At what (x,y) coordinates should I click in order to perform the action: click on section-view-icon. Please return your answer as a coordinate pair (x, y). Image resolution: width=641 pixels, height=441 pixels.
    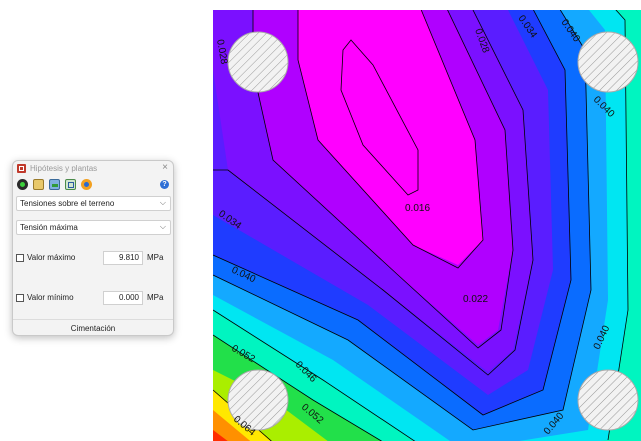
    Looking at the image, I should click on (70, 184).